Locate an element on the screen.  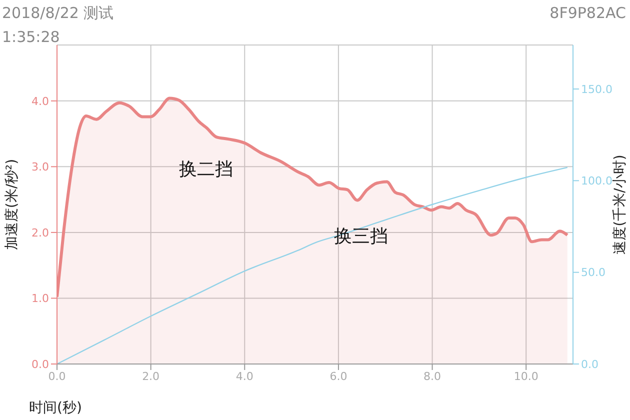
text: 8F9P82AC is located at coordinates (588, 13).